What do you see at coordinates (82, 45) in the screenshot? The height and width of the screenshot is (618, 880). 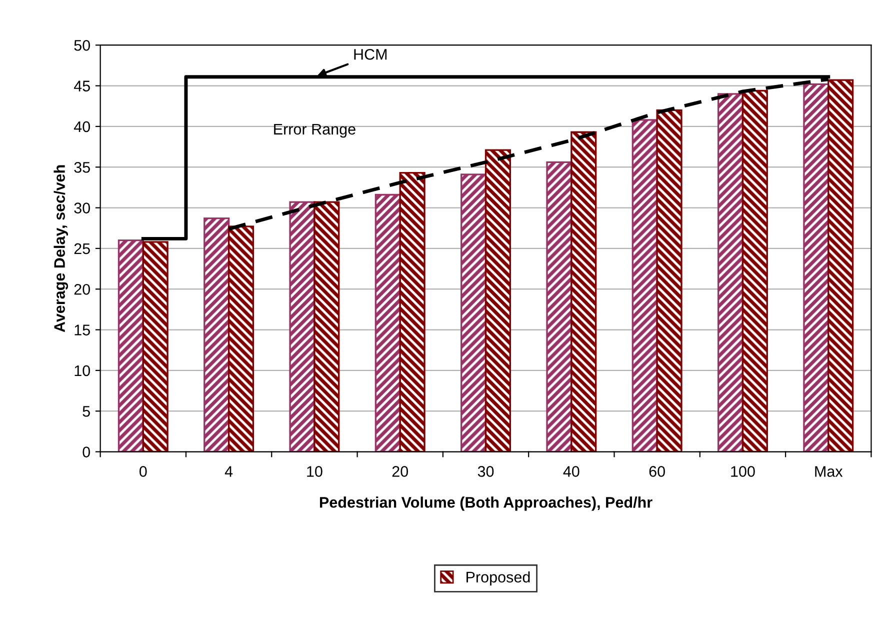 I see `y-tick-label: 50` at bounding box center [82, 45].